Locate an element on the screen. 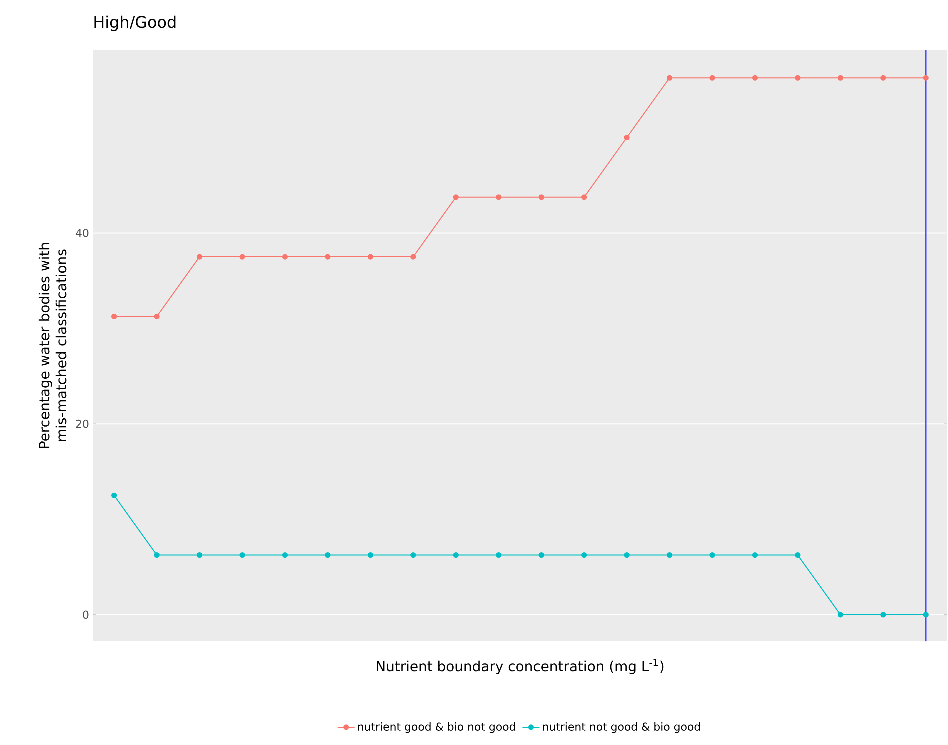  legend-label: nutrient not good & bio good is located at coordinates (621, 728).